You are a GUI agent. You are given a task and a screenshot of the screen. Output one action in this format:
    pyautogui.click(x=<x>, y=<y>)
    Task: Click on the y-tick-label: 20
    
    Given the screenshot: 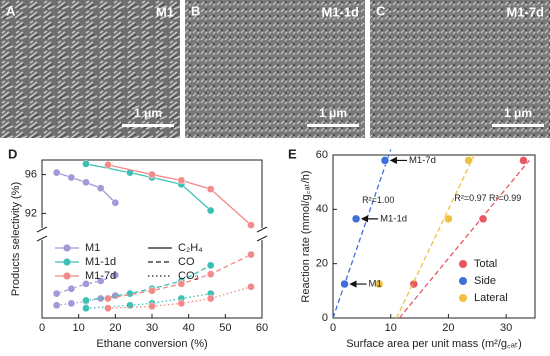 What is the action you would take?
    pyautogui.click(x=322, y=264)
    